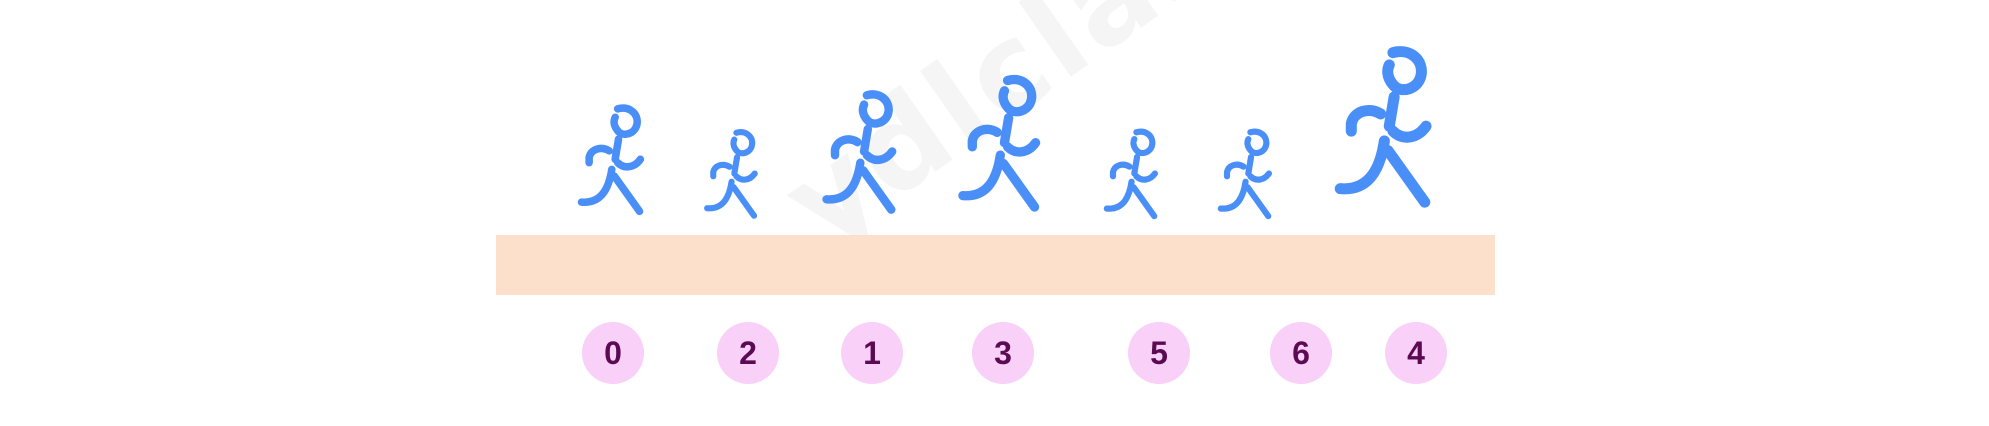 The width and height of the screenshot is (1989, 426). I want to click on runner-label-0: 0, so click(613, 353).